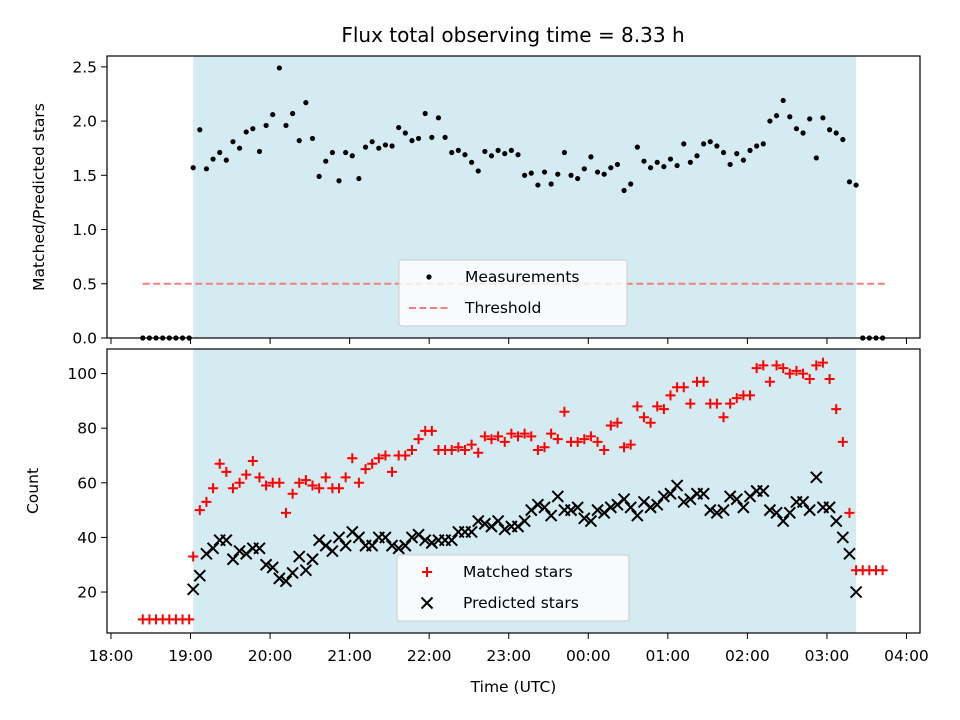 The height and width of the screenshot is (720, 960). Describe the element at coordinates (87, 483) in the screenshot. I see `bot-y-tick-label: 60` at that location.